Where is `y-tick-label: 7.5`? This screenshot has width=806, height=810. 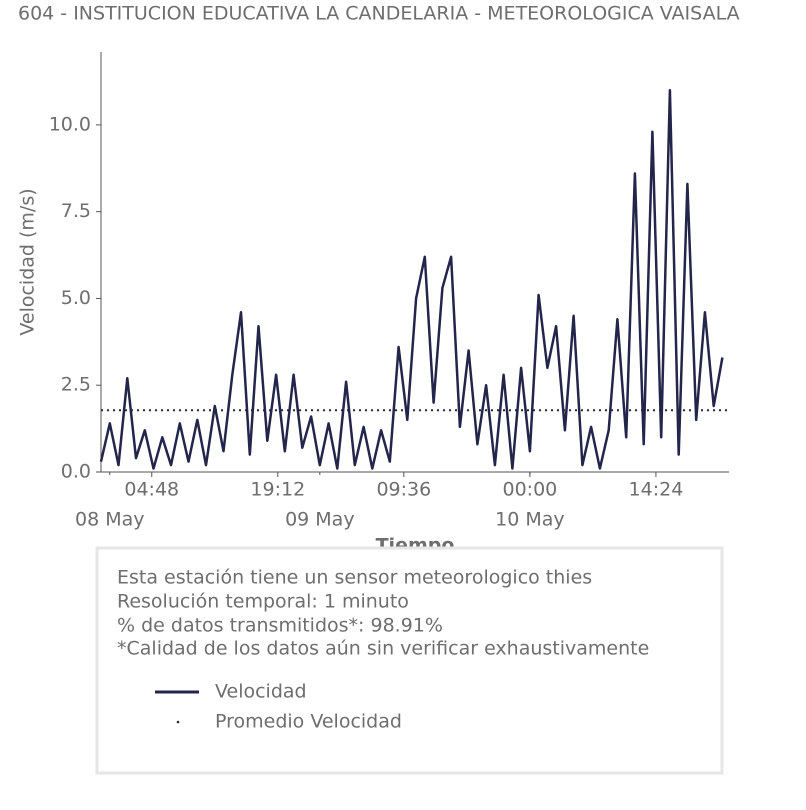
y-tick-label: 7.5 is located at coordinates (76, 211).